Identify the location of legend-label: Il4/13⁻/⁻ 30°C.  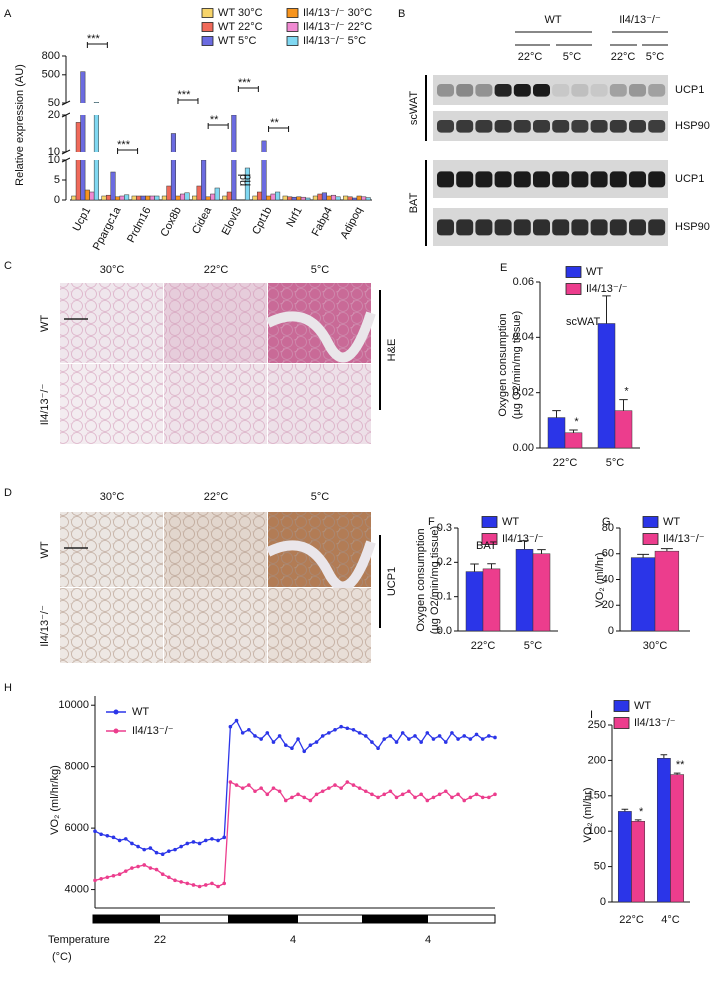
(337, 13).